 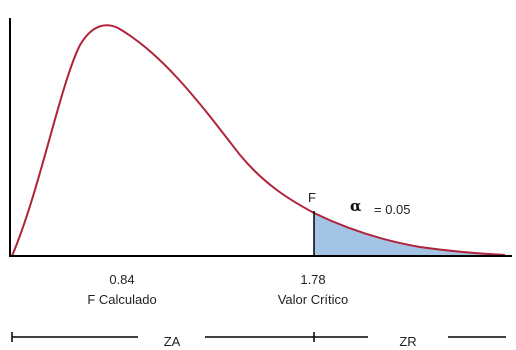 What do you see at coordinates (407, 341) in the screenshot?
I see `zr-label: ZR` at bounding box center [407, 341].